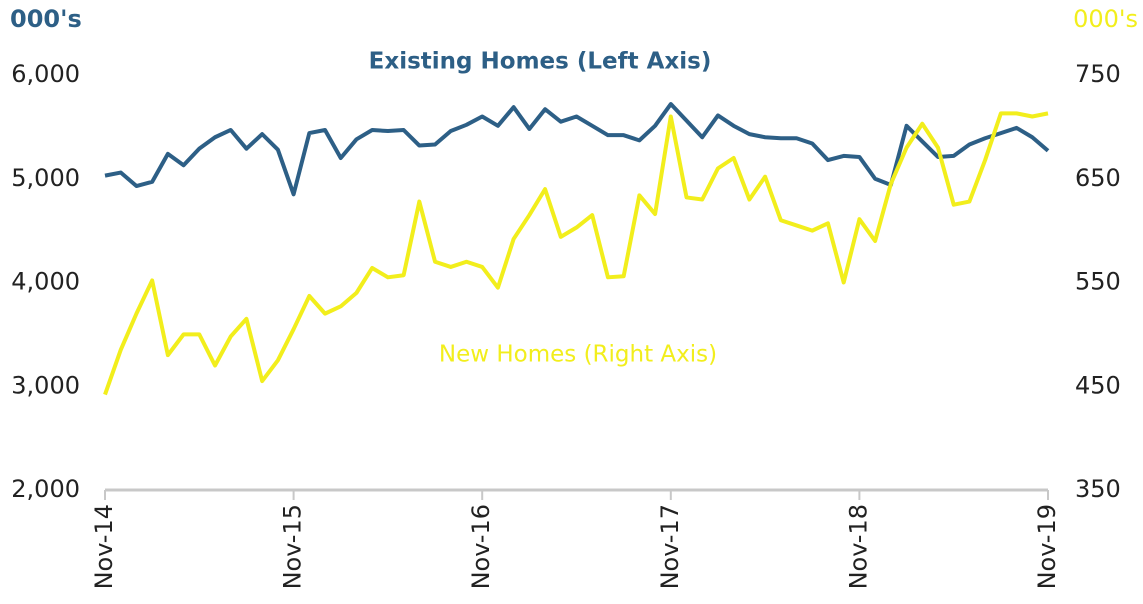 The height and width of the screenshot is (604, 1143). Describe the element at coordinates (1105, 19) in the screenshot. I see `y2-axis-label: 000's` at that location.